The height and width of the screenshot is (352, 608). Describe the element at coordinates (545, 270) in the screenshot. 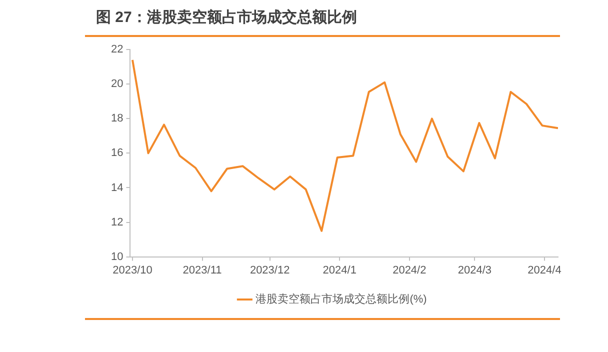

I see `x-tick-label: 2024/4` at that location.